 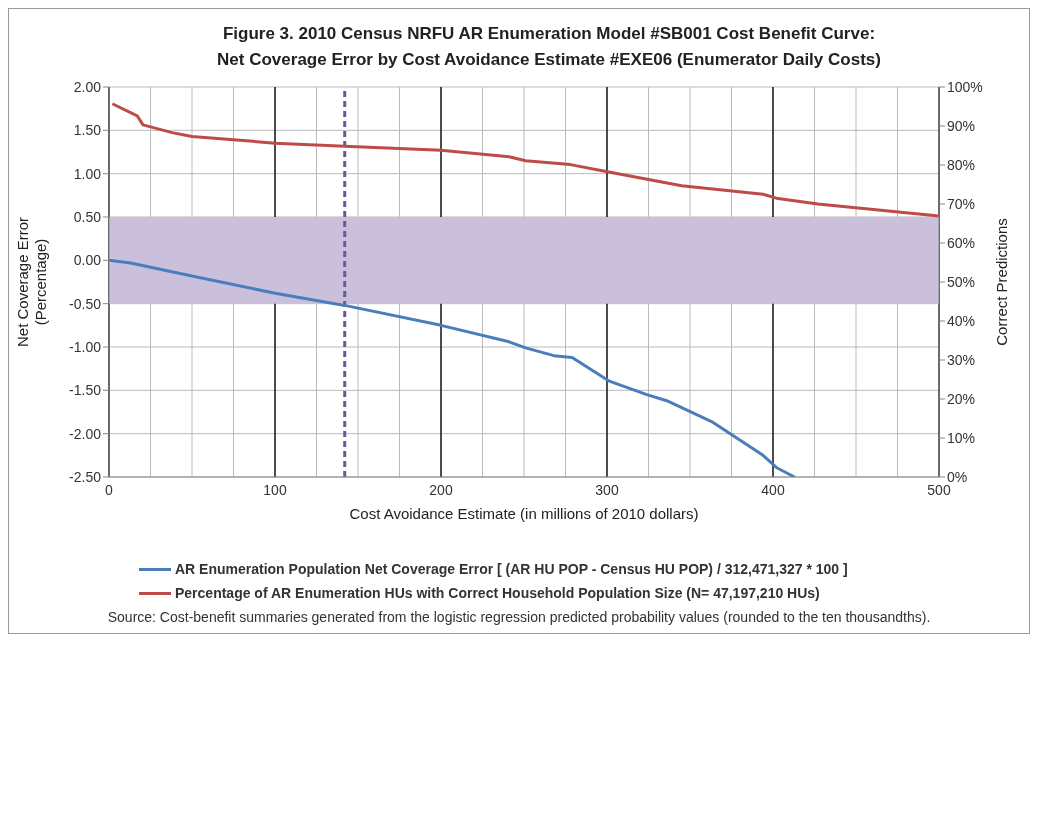 What do you see at coordinates (511, 569) in the screenshot?
I see `legend-label: AR Enumeration Population Net Coverage Error [ (AR HU POP - Census HU POP) / 312,471,327 * 100 ]` at bounding box center [511, 569].